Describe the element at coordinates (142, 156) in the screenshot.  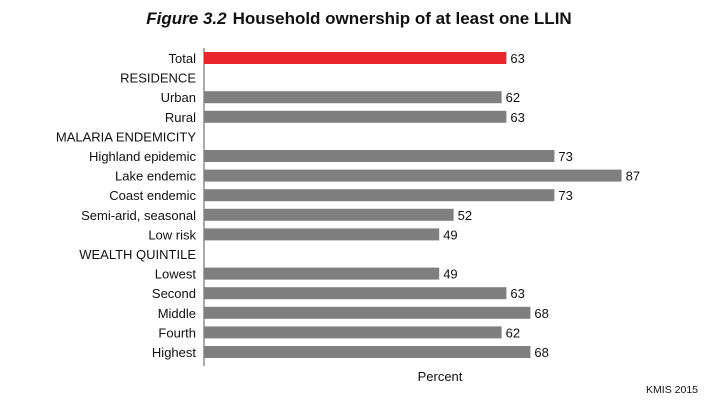
I see `category-label-highland-epidemic: Highland epidemic` at that location.